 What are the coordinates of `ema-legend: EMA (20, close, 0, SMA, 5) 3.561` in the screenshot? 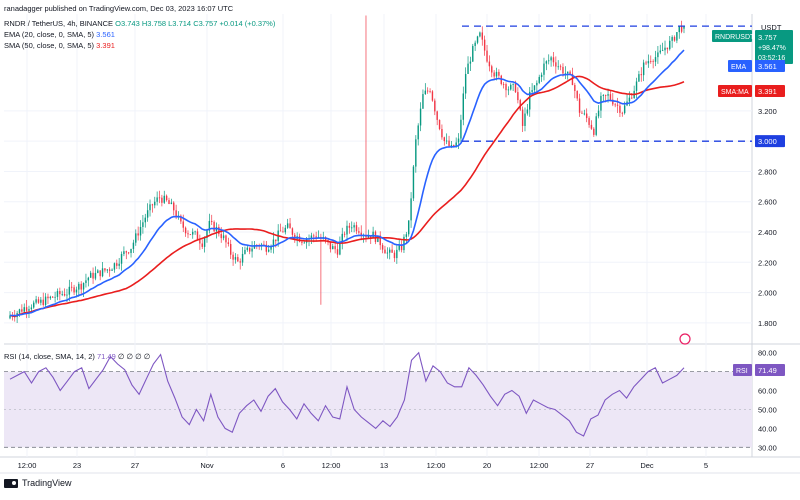 It's located at (59, 35).